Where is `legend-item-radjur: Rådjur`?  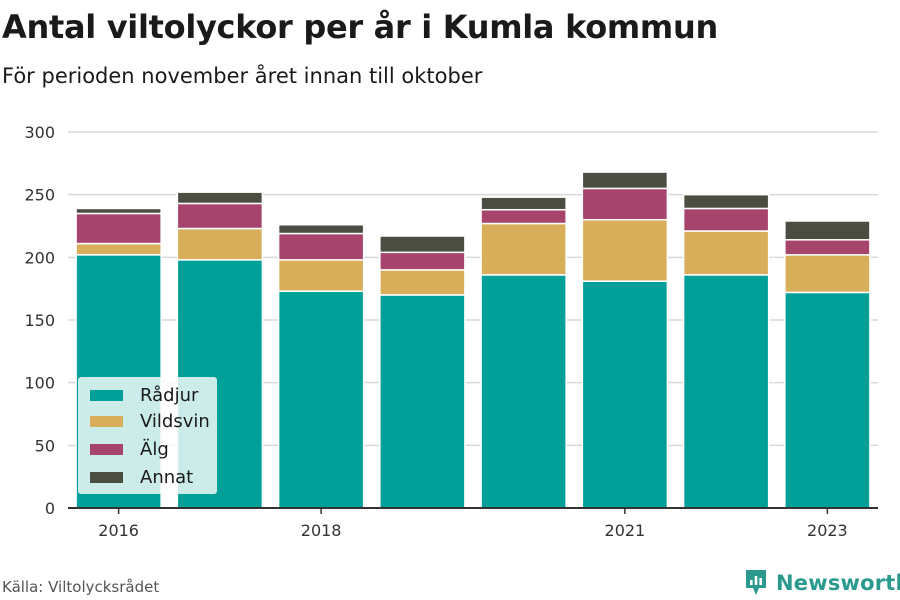
legend-item-radjur: Rådjur is located at coordinates (144, 395).